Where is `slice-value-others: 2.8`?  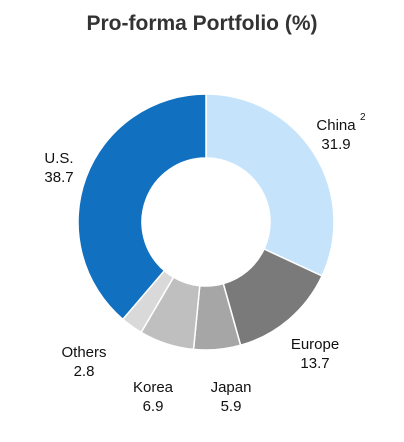
slice-value-others: 2.8 is located at coordinates (84, 371).